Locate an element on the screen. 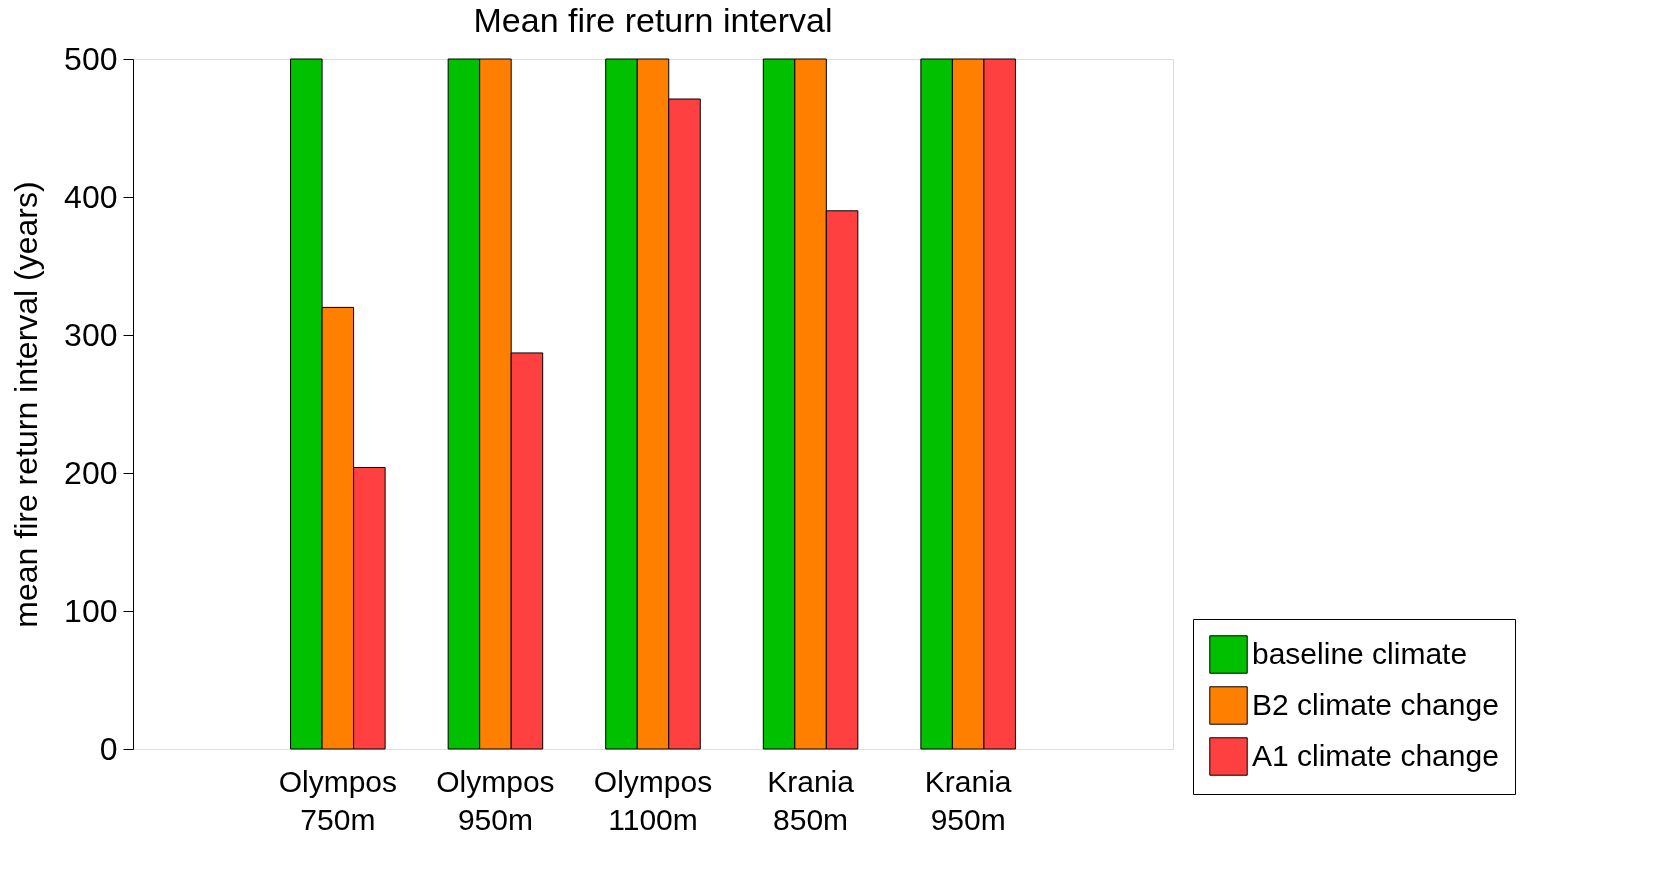 This screenshot has height=889, width=1658. y-tick-label: 0 is located at coordinates (108, 748).